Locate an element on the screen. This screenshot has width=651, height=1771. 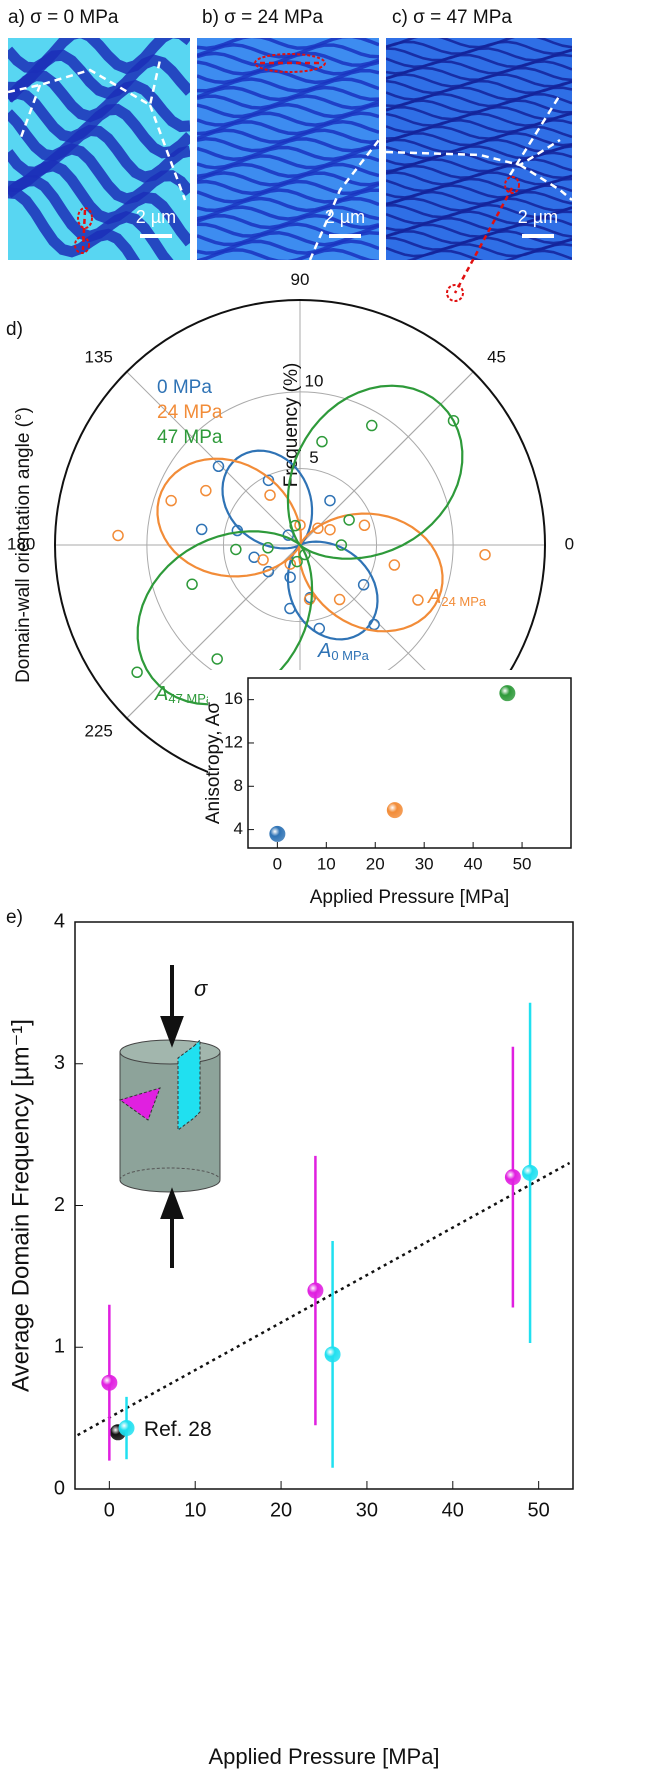
legend-entry: 24 MPa is located at coordinates (190, 412).